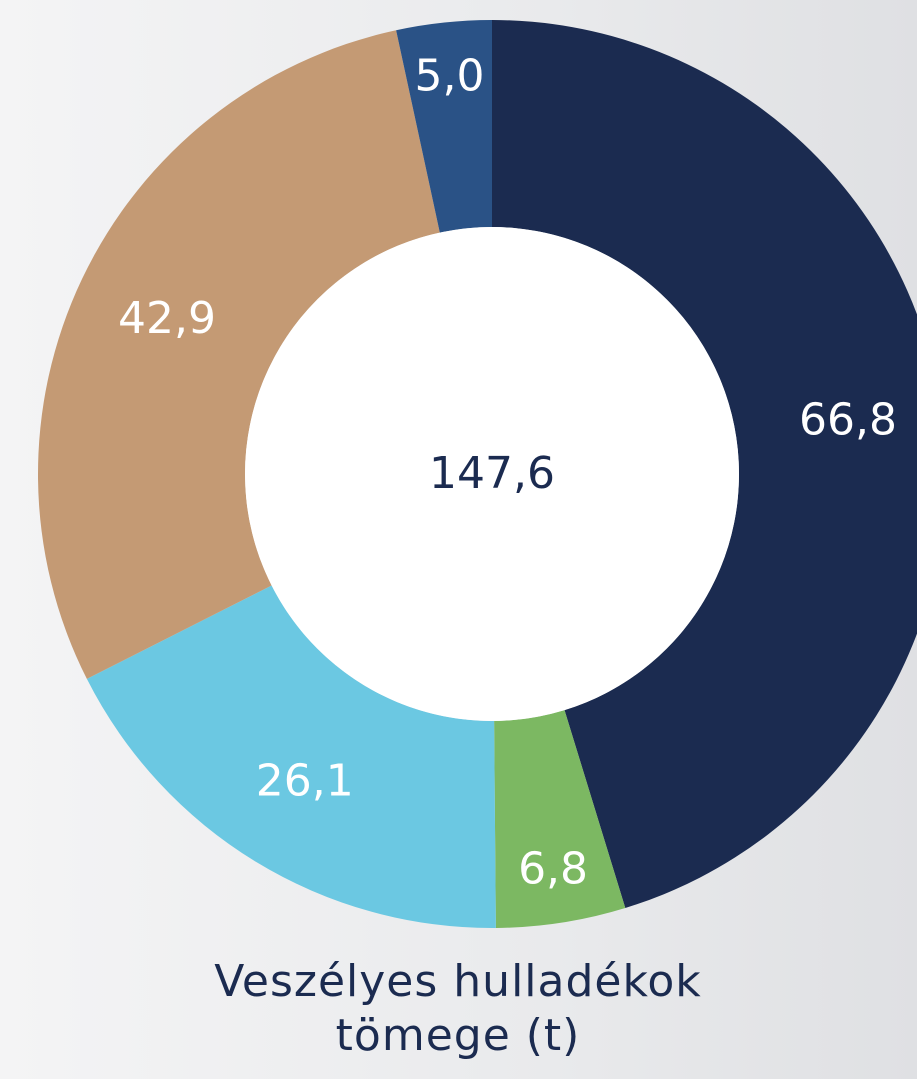 Image resolution: width=917 pixels, height=1079 pixels. I want to click on chart-title: Veszélyes hulladékok tömege (t), so click(458, 1008).